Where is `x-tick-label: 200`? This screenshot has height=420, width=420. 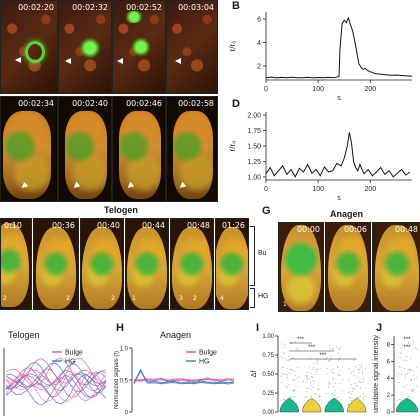
x-tick-label: 200 is located at coordinates (370, 89).